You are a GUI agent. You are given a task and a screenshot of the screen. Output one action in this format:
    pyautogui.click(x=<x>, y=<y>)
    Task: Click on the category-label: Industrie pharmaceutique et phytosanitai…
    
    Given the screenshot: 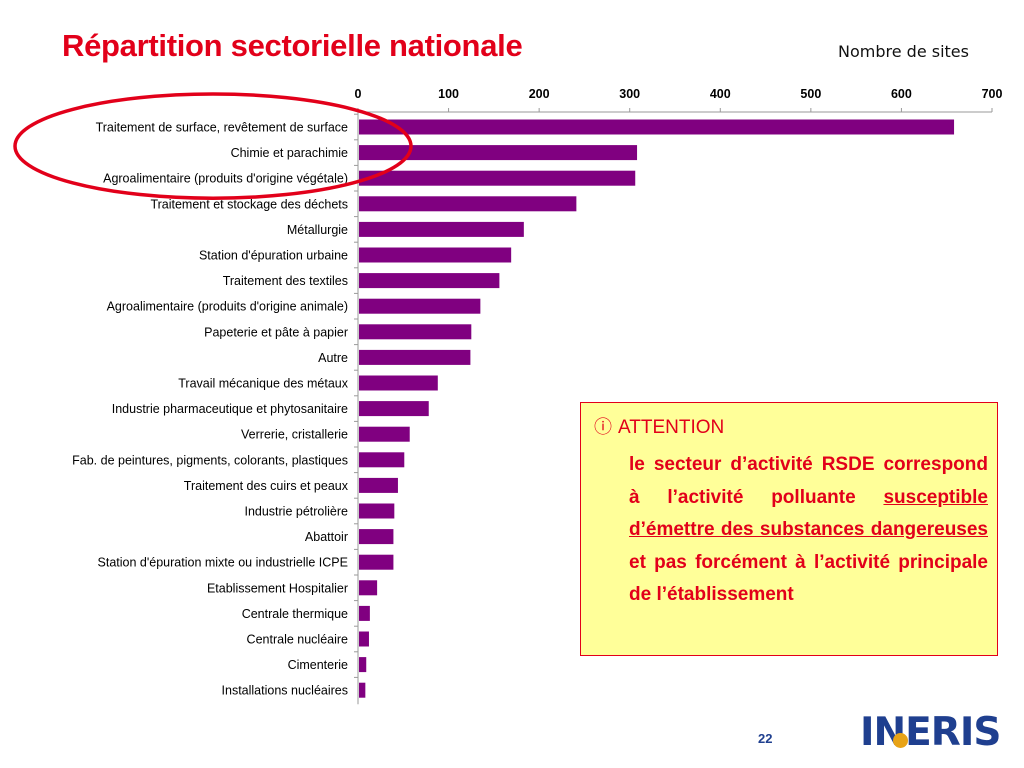 What is the action you would take?
    pyautogui.click(x=230, y=409)
    